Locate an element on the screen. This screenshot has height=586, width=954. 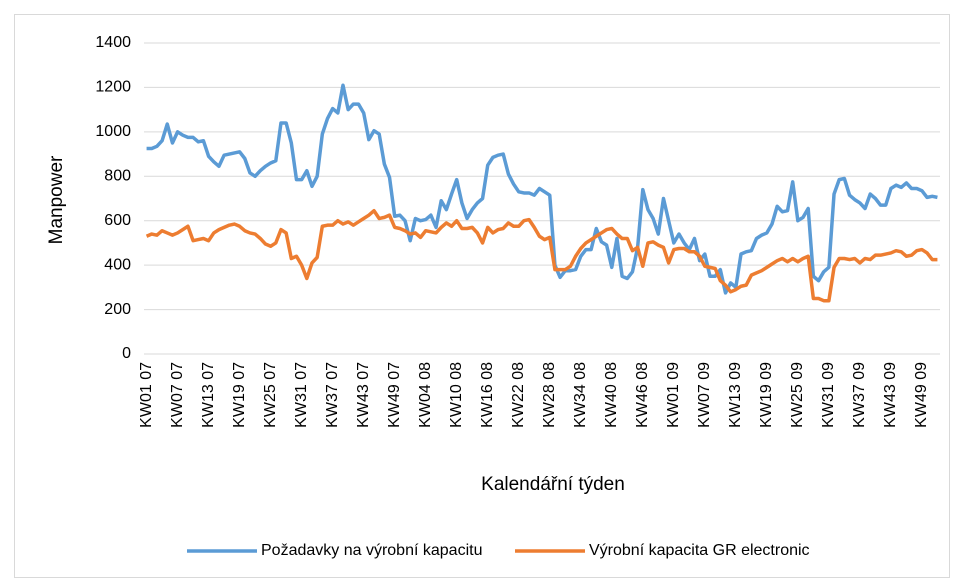
x-tick-label: KW25 07 is located at coordinates (270, 395).